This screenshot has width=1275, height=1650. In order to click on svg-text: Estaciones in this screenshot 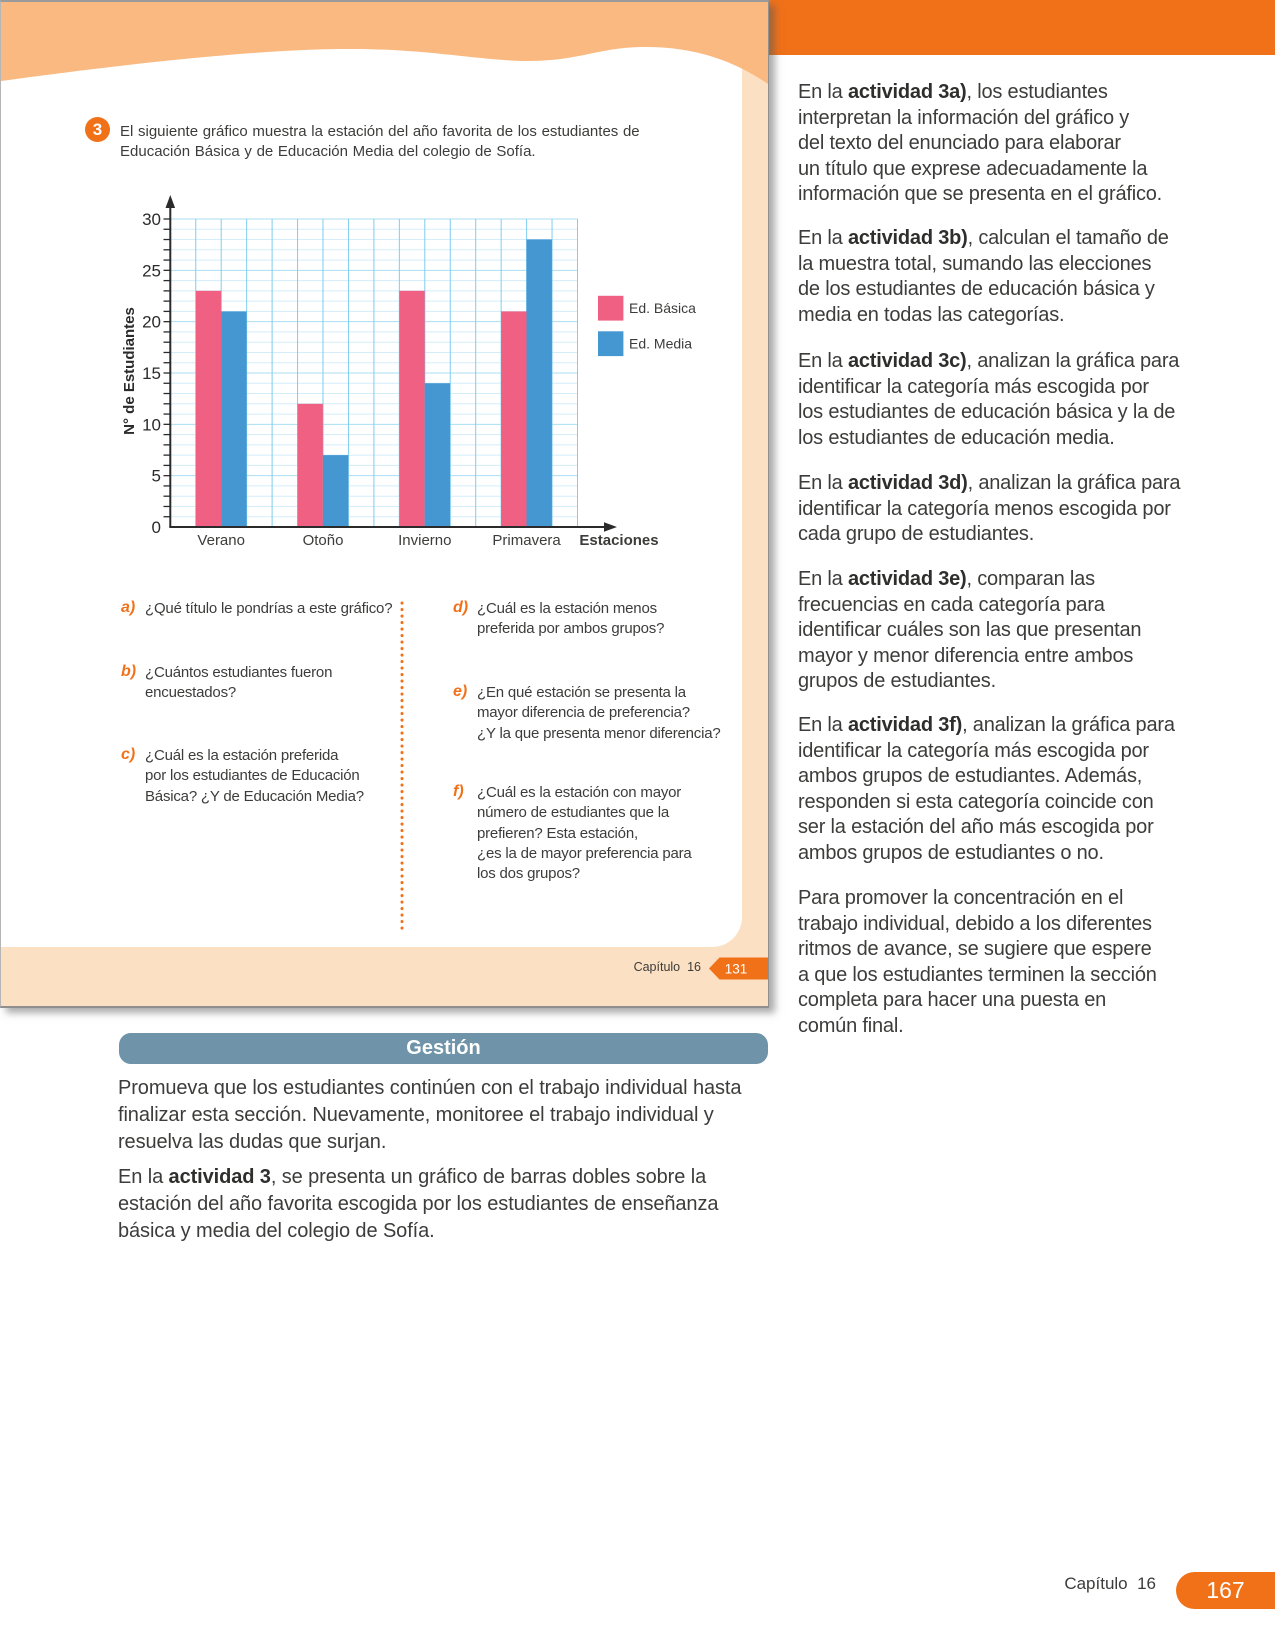, I will do `click(618, 540)`.